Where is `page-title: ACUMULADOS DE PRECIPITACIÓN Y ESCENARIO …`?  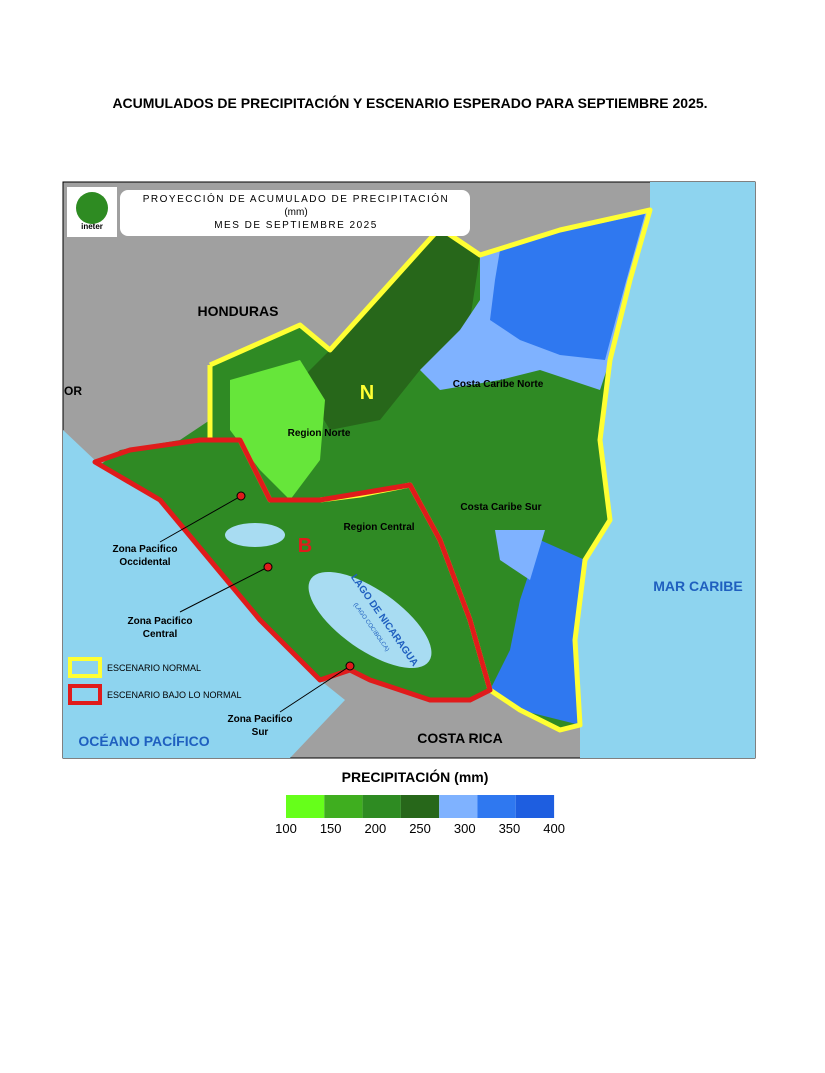 page-title: ACUMULADOS DE PRECIPITACIÓN Y ESCENARIO … is located at coordinates (409, 102).